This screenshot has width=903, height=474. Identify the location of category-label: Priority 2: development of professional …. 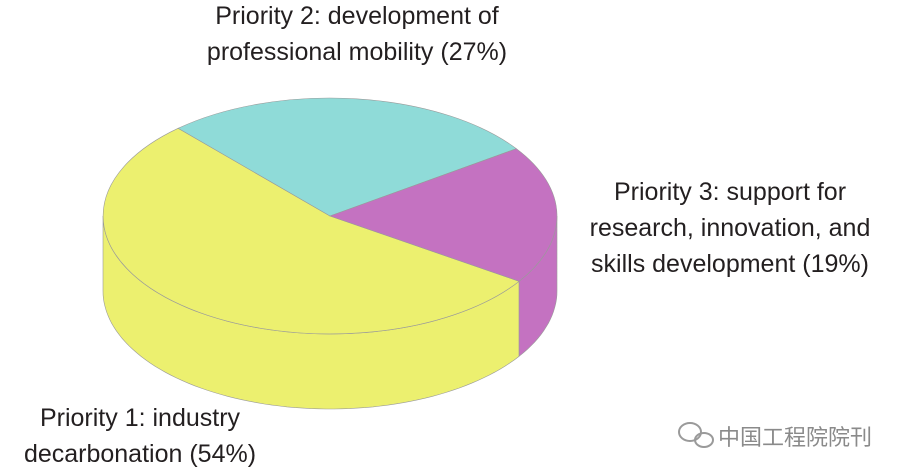
(352, 34).